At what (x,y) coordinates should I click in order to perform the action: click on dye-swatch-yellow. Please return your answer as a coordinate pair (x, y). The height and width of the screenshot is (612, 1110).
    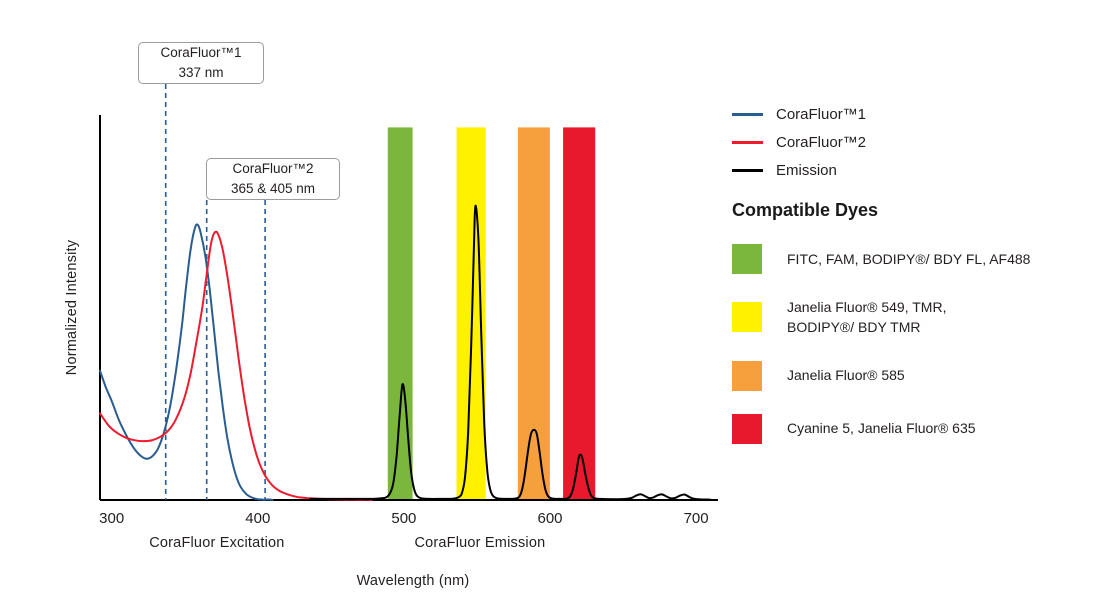
    Looking at the image, I should click on (747, 317).